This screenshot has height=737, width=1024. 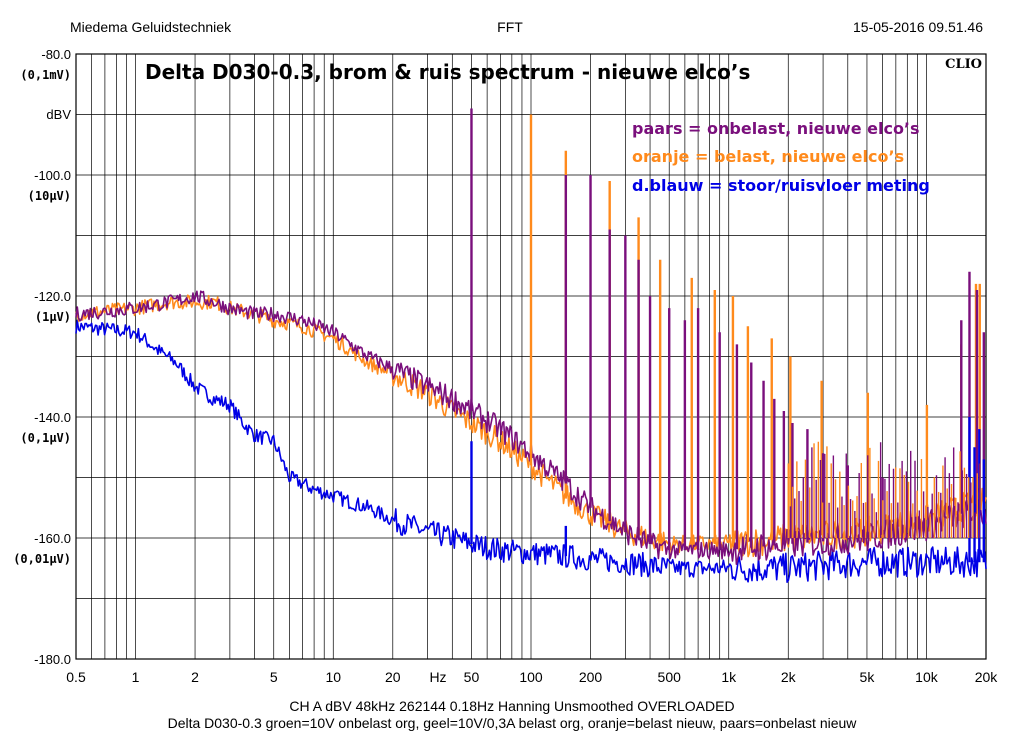 I want to click on x-tick-label: 100, so click(x=531, y=677).